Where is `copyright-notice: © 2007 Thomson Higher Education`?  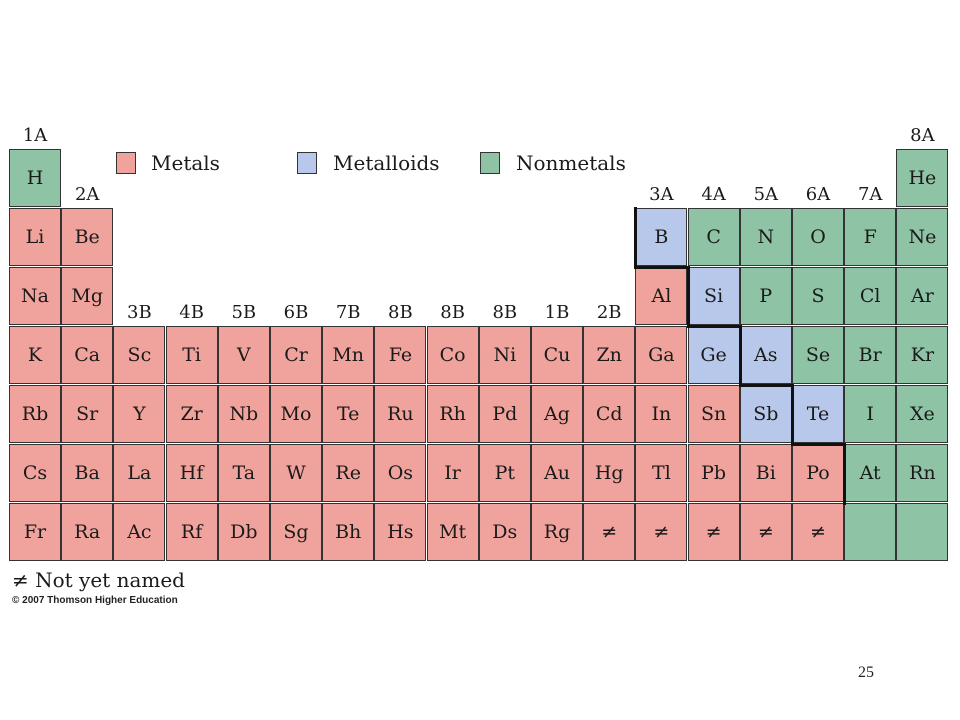 copyright-notice: © 2007 Thomson Higher Education is located at coordinates (95, 600).